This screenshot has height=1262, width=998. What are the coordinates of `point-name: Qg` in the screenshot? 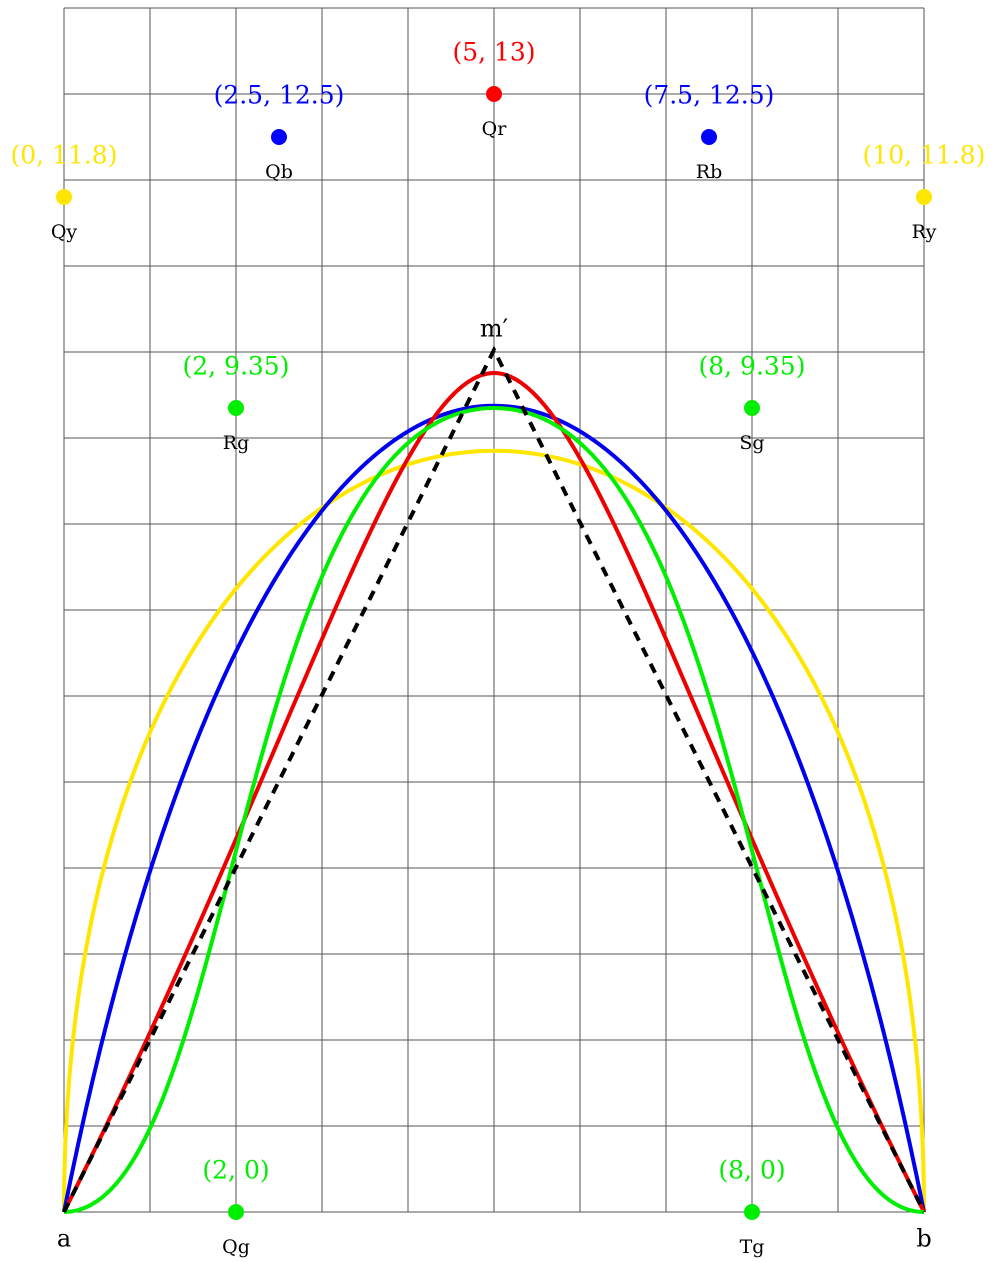 It's located at (236, 1247).